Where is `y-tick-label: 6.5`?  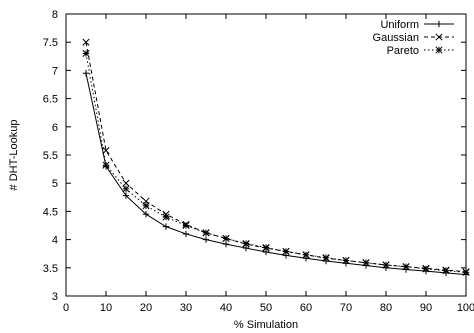
y-tick-label: 6.5 is located at coordinates (50, 100).